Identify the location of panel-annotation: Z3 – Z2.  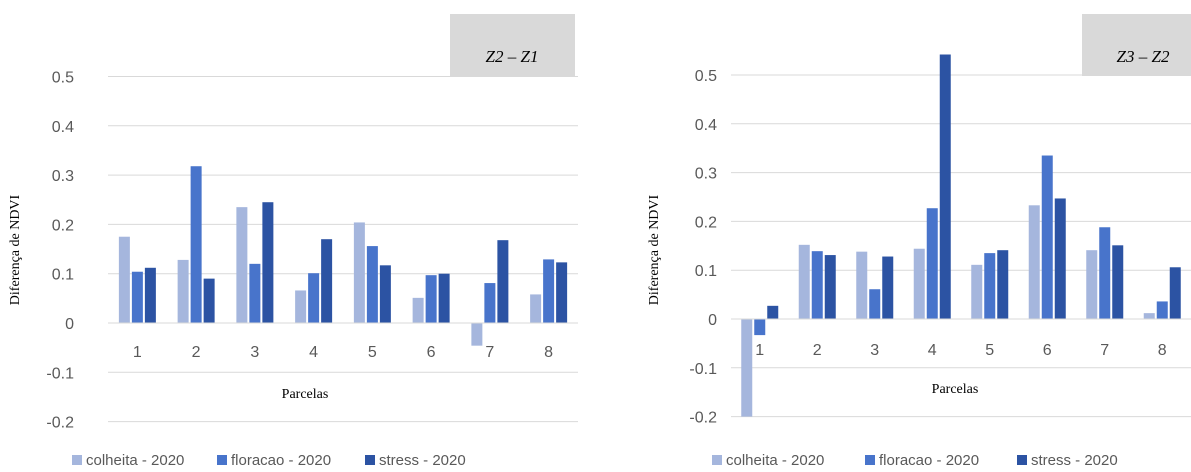
(1143, 56).